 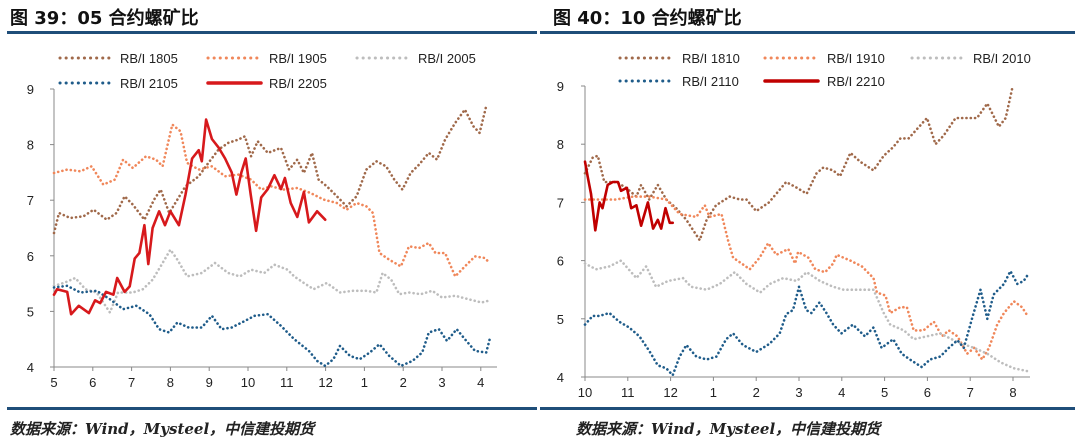 I want to click on legend-label: RB/I 1805, so click(x=149, y=58).